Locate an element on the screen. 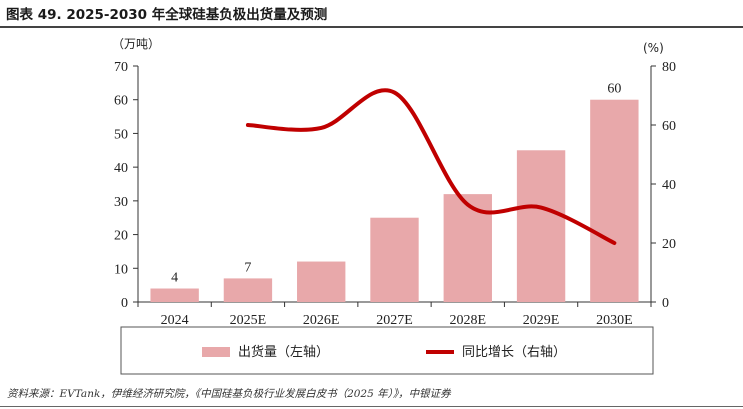  x-tick-label: 2029E is located at coordinates (541, 320).